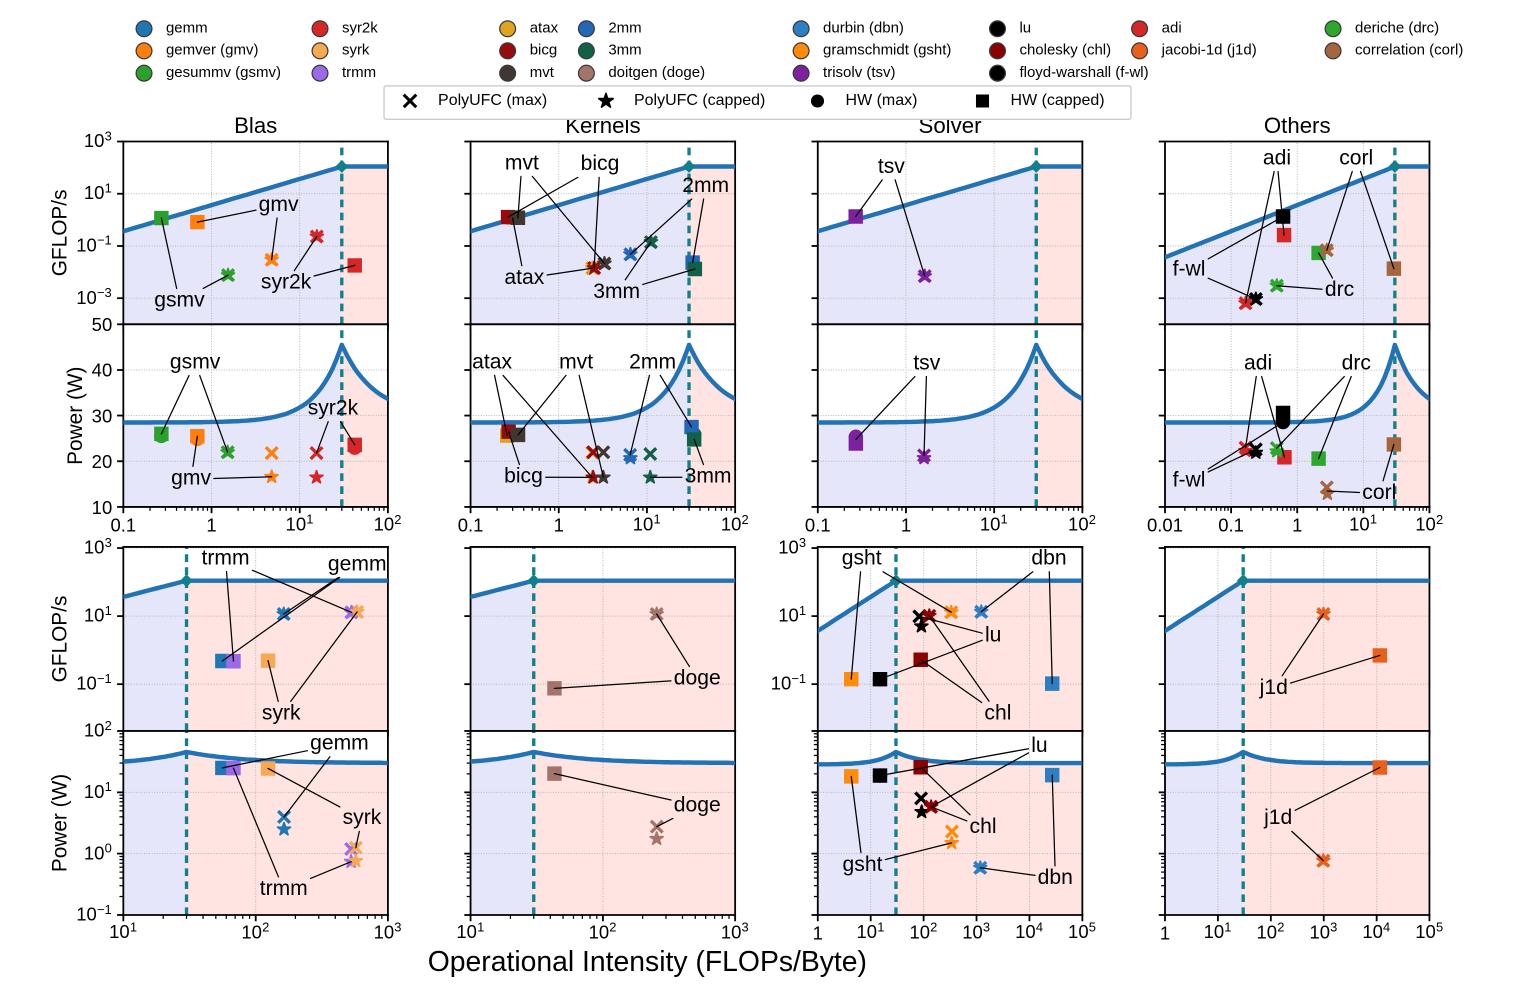 This screenshot has width=1519, height=992. Describe the element at coordinates (647, 962) in the screenshot. I see `svg-text:Operational Intensity (FLOPs/B: Operational Intensity (FLOPs/Byte)` at that location.